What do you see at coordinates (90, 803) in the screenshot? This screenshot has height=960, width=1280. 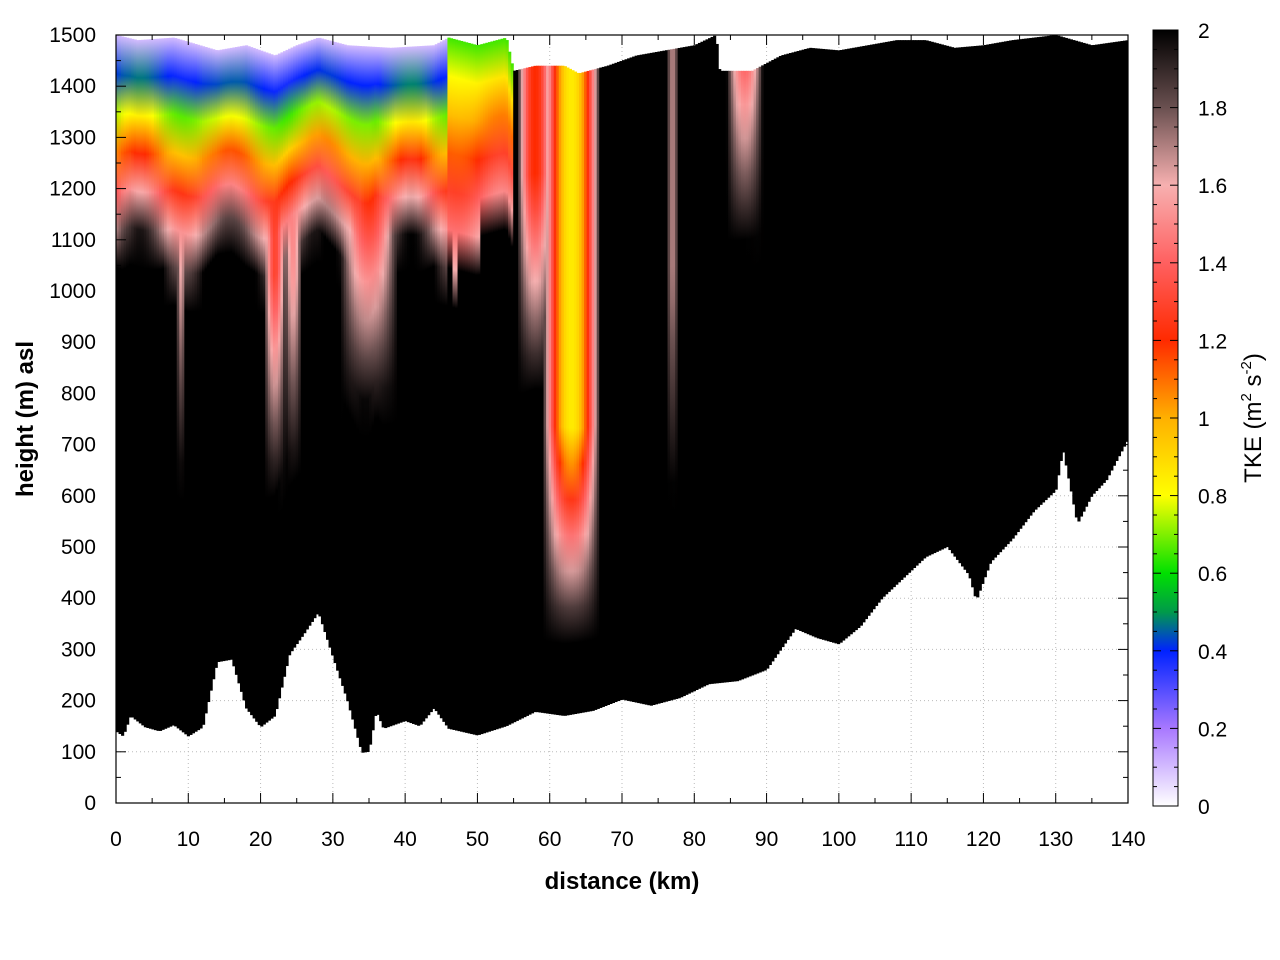 I see `y-tick-label: 0` at bounding box center [90, 803].